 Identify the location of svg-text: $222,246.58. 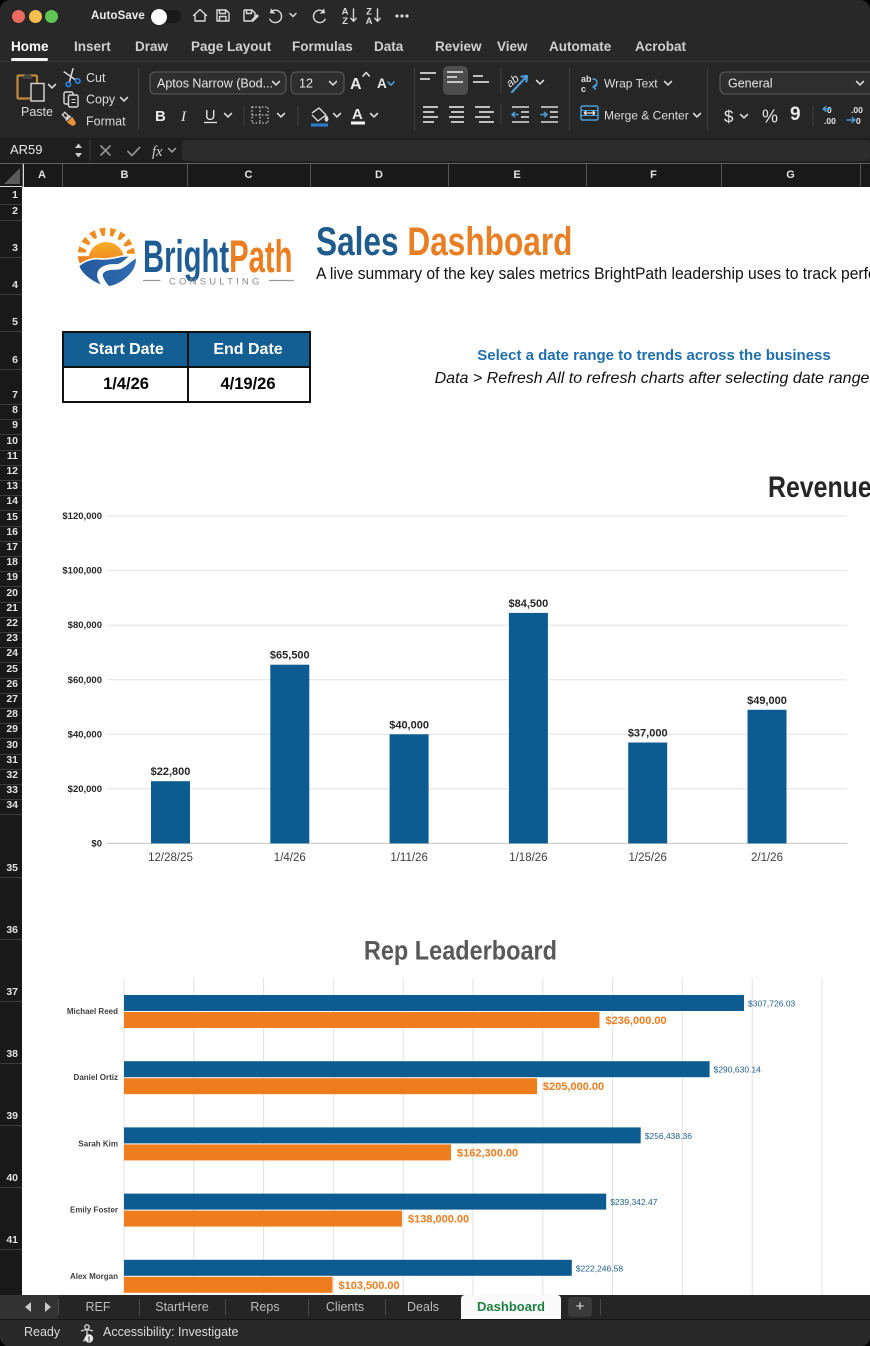
(600, 1268).